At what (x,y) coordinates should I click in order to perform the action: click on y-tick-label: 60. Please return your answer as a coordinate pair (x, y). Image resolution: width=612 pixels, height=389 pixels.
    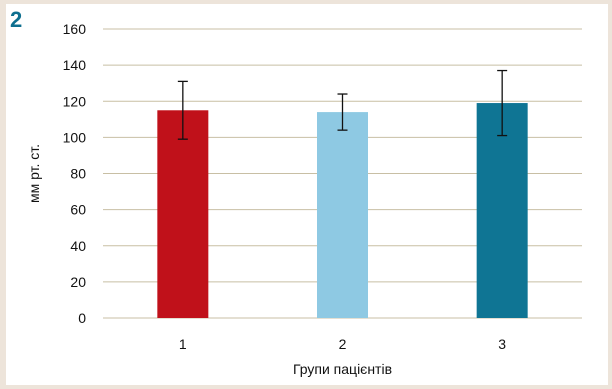
    Looking at the image, I should click on (78, 210).